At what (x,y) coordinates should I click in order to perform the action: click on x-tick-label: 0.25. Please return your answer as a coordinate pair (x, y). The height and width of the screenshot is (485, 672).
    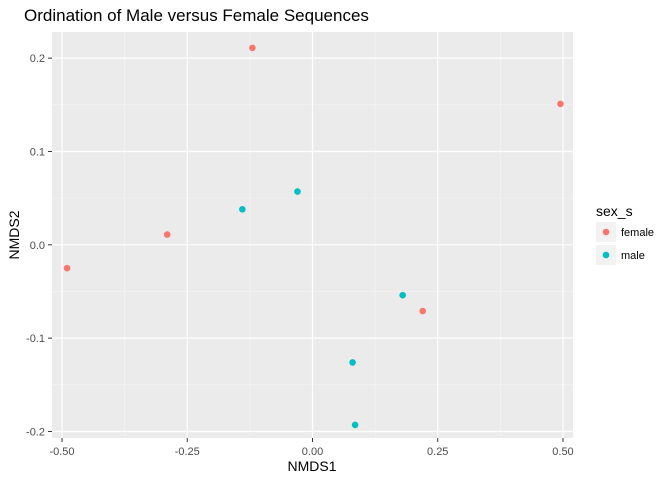
    Looking at the image, I should click on (437, 452).